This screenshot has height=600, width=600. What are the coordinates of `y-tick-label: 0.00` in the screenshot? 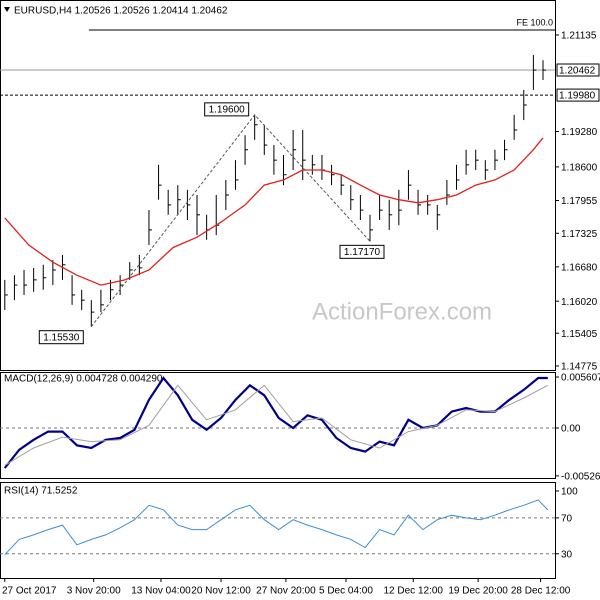 It's located at (571, 429).